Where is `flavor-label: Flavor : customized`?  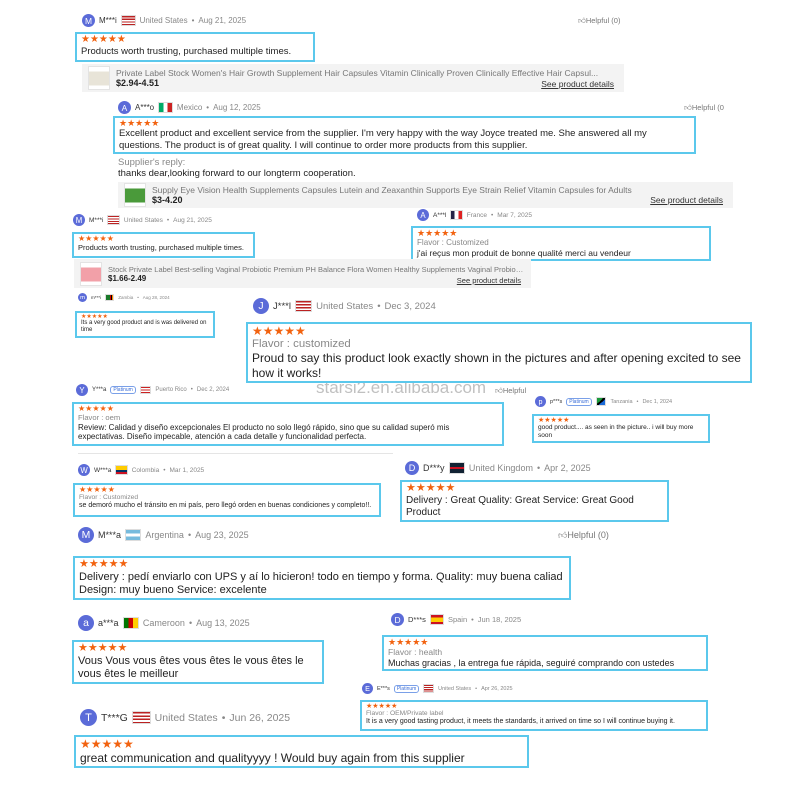
flavor-label: Flavor : customized is located at coordinates (301, 343).